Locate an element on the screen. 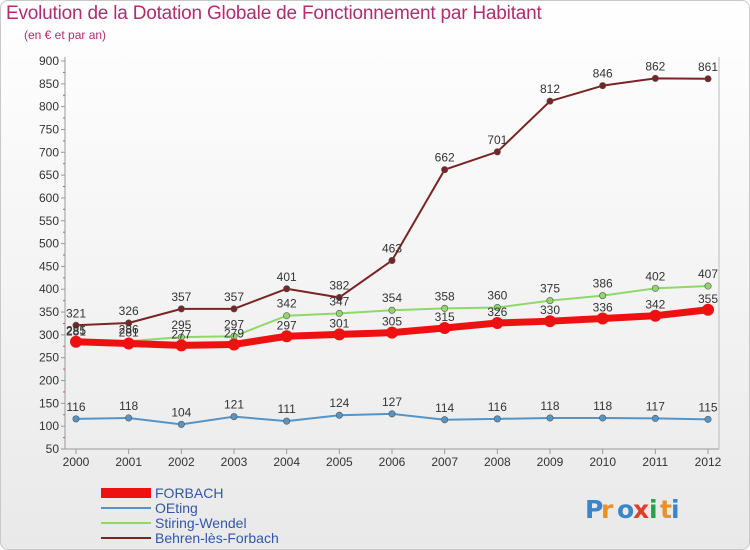 Image resolution: width=750 pixels, height=550 pixels. data-label: 386 is located at coordinates (603, 284).